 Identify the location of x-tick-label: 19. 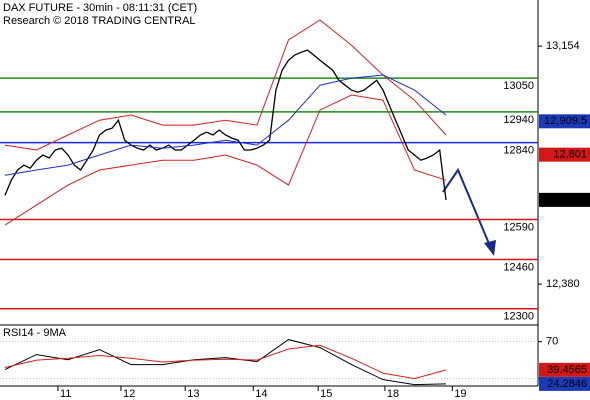
(460, 394).